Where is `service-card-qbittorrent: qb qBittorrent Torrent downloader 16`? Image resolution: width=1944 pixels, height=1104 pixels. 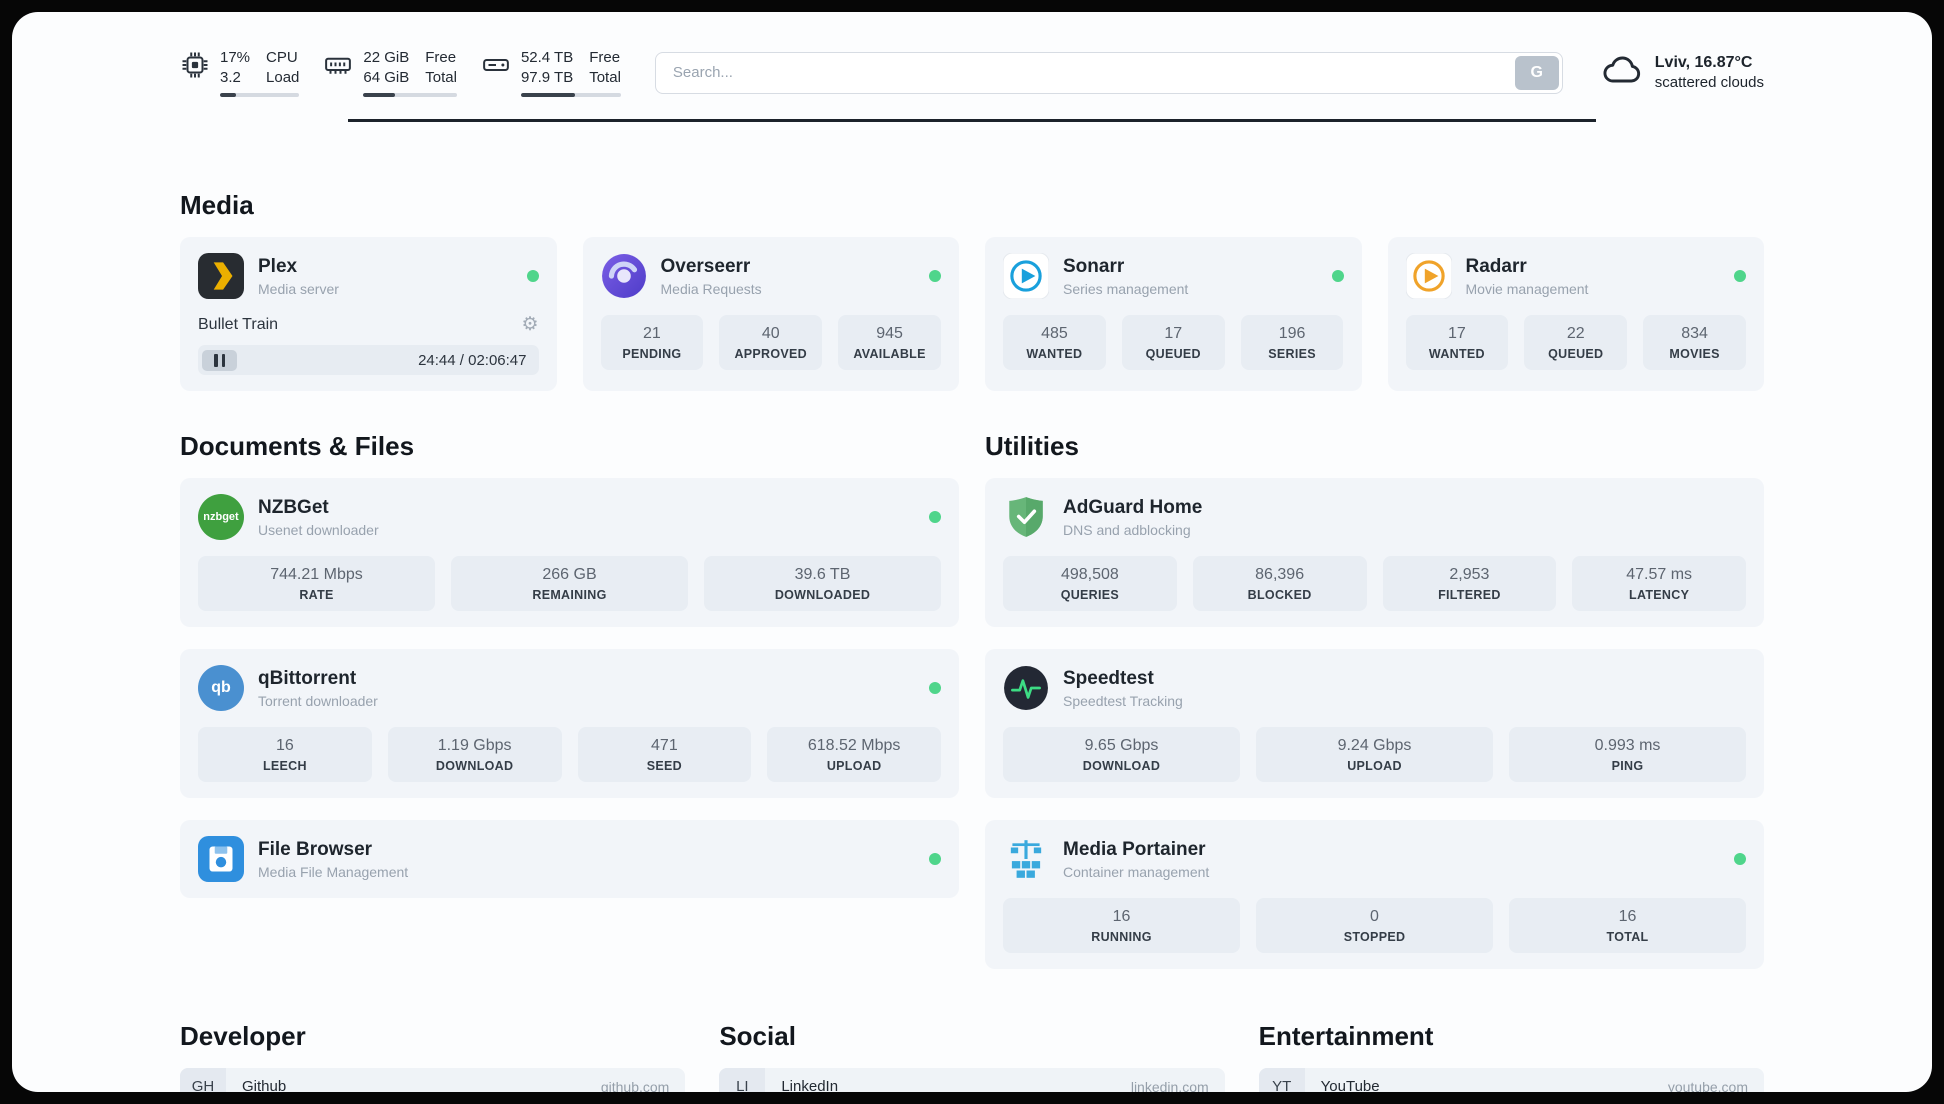 service-card-qbittorrent: qb qBittorrent Torrent downloader 16 is located at coordinates (569, 723).